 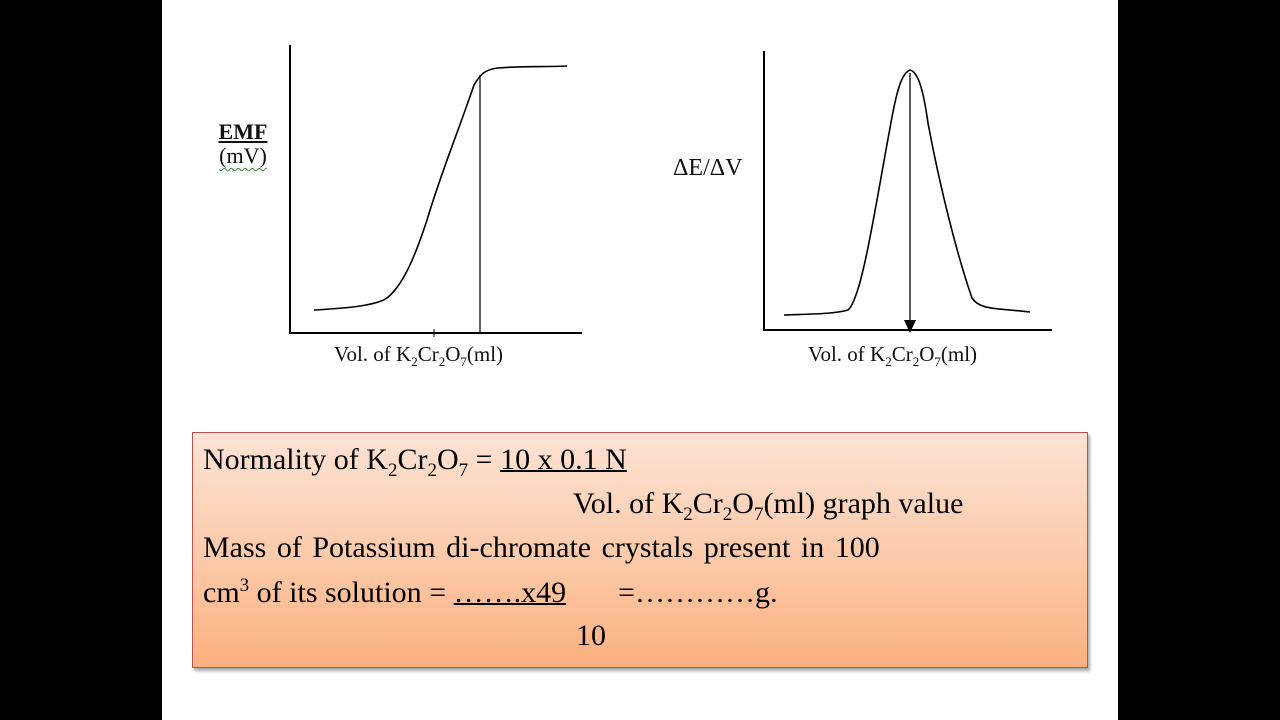 I want to click on derivative-graph, so click(x=907, y=192).